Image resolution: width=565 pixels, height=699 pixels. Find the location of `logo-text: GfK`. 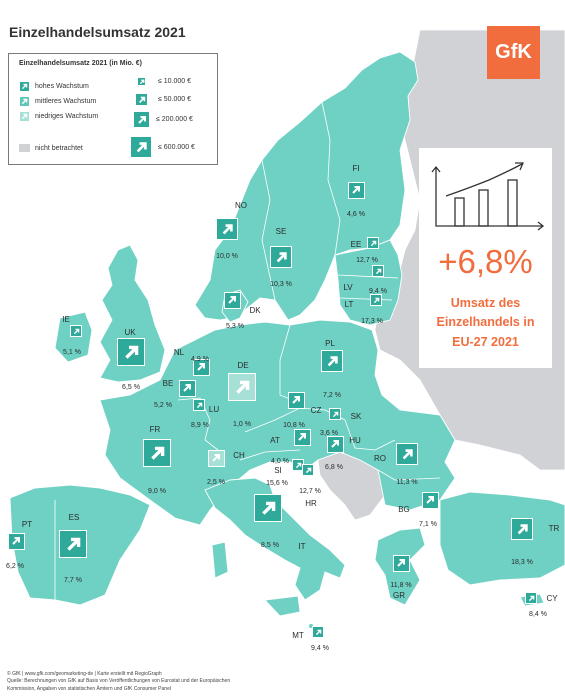

logo-text: GfK is located at coordinates (513, 52).